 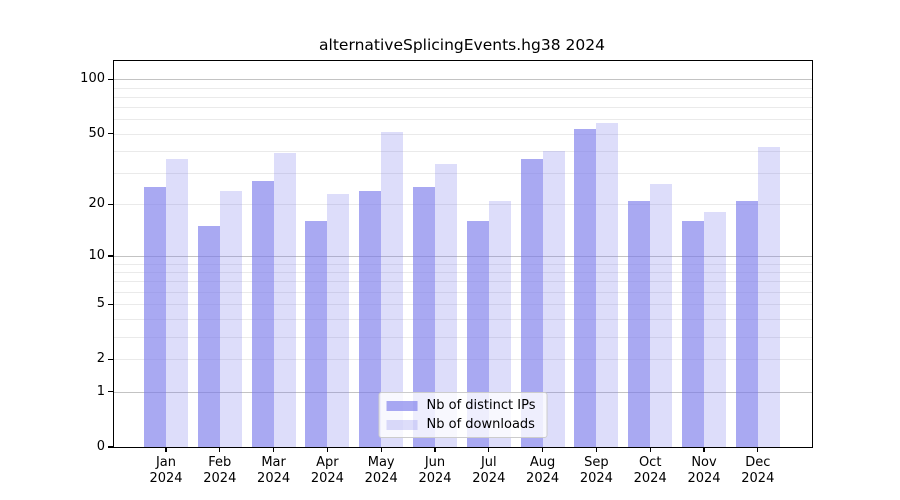 What do you see at coordinates (392, 289) in the screenshot?
I see `bar-may-downloads` at bounding box center [392, 289].